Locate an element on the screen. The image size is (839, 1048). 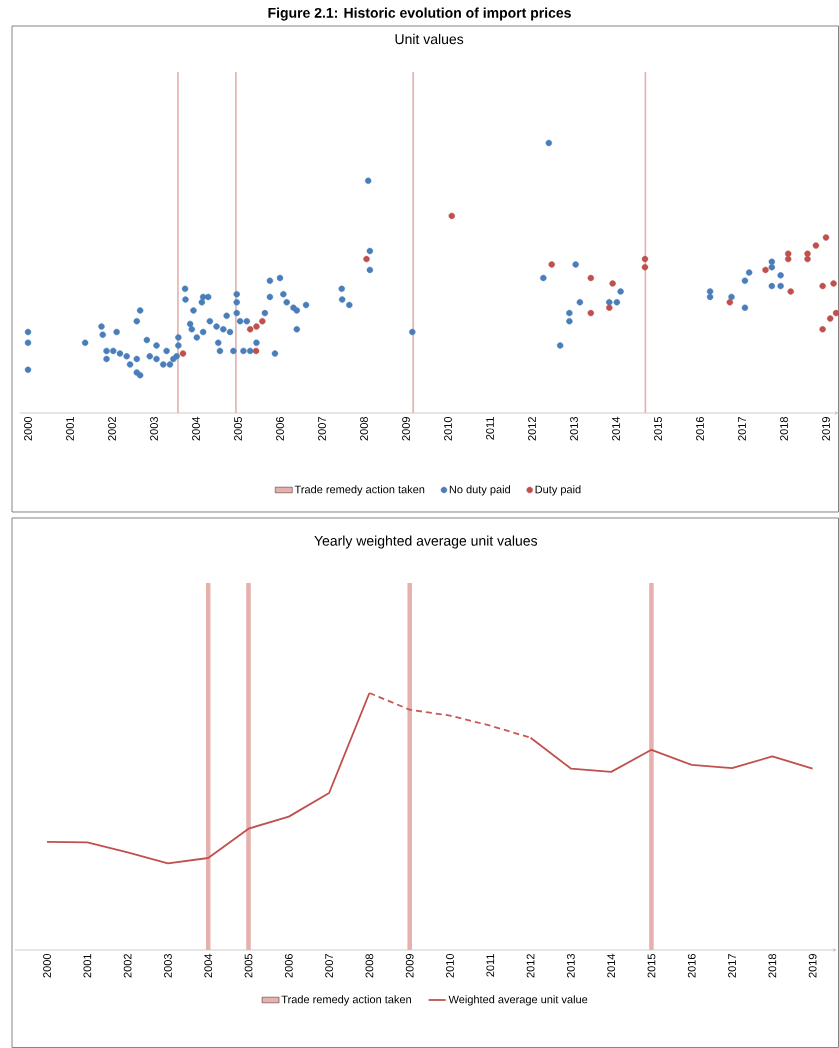
legend-label: No duty paid is located at coordinates (479, 490).